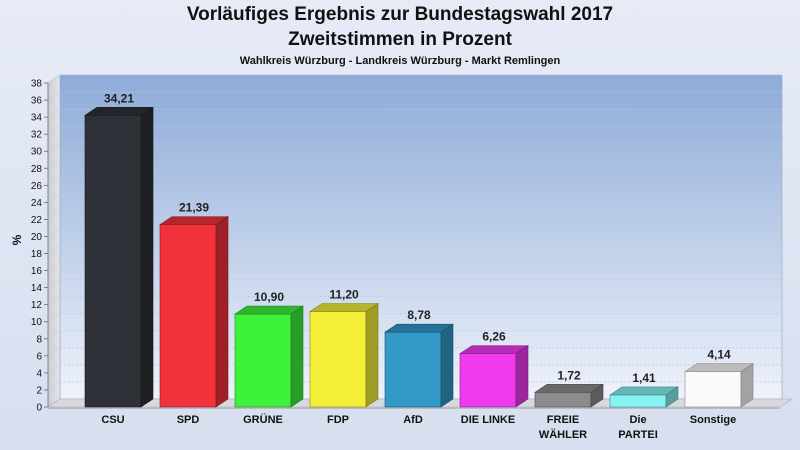  I want to click on y-tick-label: 32, so click(37, 135).